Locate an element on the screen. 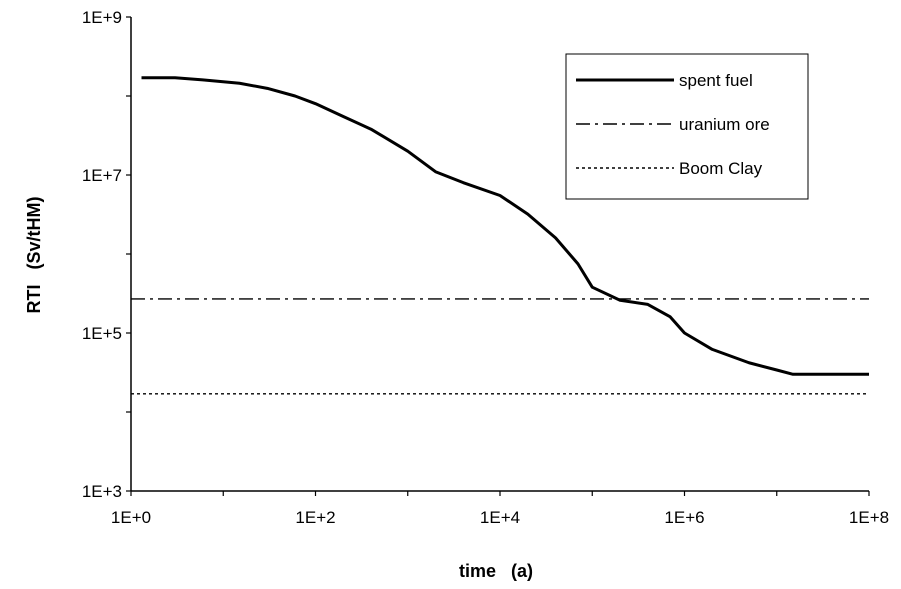 The height and width of the screenshot is (589, 901). legend-box is located at coordinates (687, 126).